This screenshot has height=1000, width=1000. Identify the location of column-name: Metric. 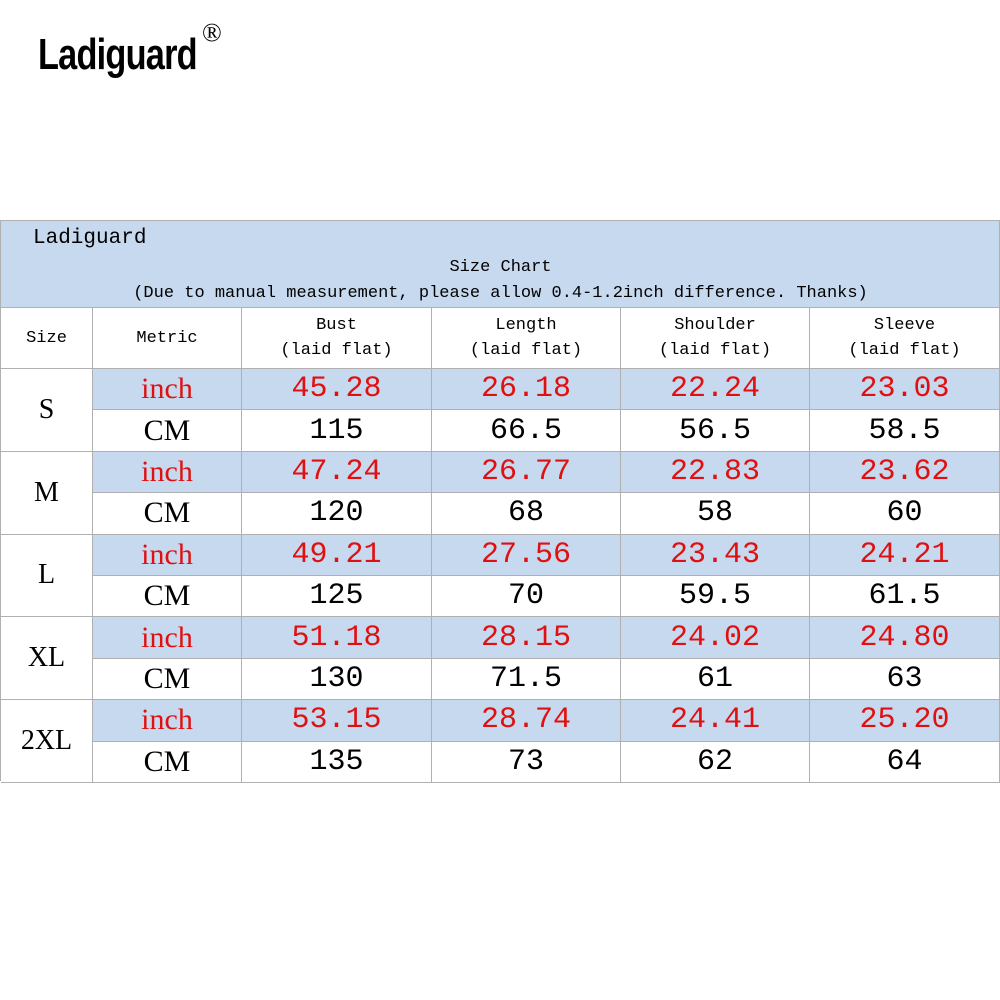
(167, 338).